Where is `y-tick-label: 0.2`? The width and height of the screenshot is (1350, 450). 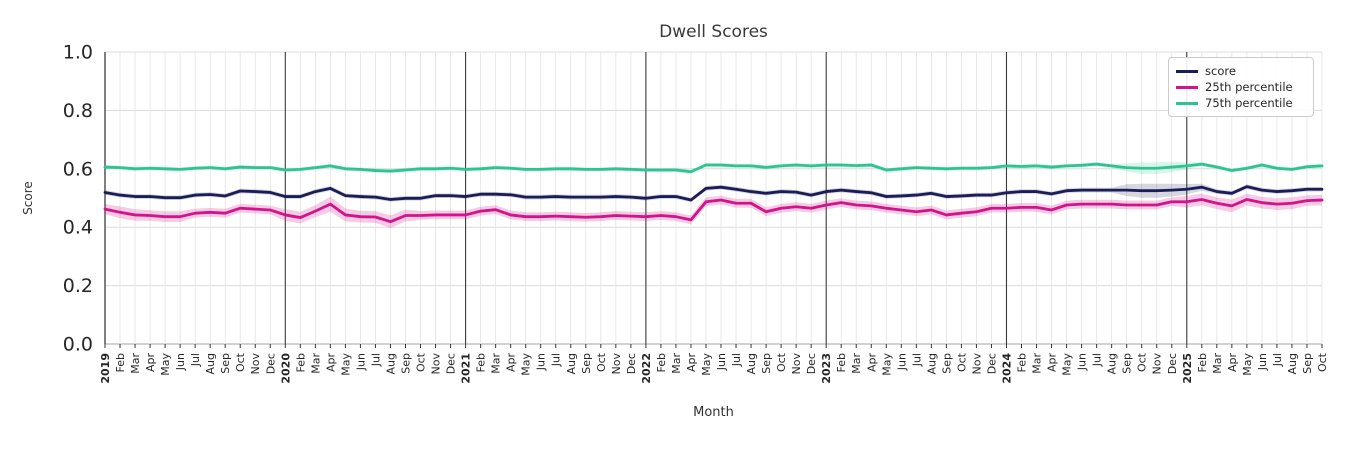
y-tick-label: 0.2 is located at coordinates (78, 286).